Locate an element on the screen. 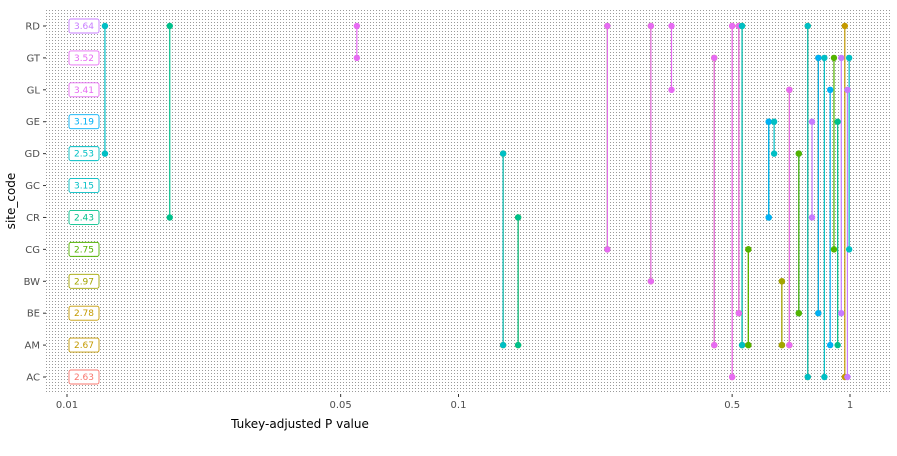 The image size is (897, 456). svg-text: 2.75 is located at coordinates (84, 250).